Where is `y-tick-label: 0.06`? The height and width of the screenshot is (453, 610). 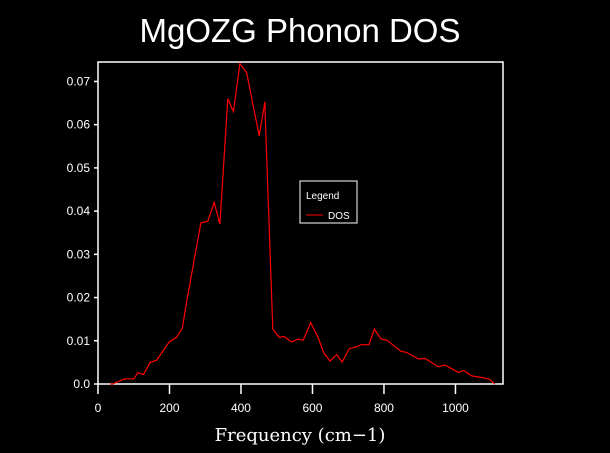 y-tick-label: 0.06 is located at coordinates (79, 125).